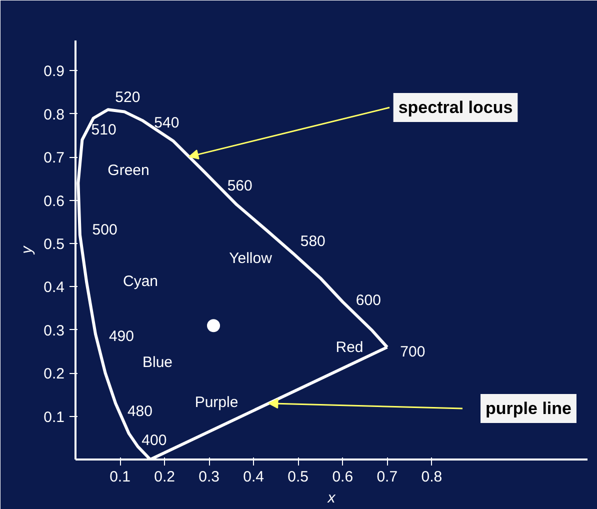 The height and width of the screenshot is (509, 597). I want to click on y-tick-label: 0.9, so click(54, 71).